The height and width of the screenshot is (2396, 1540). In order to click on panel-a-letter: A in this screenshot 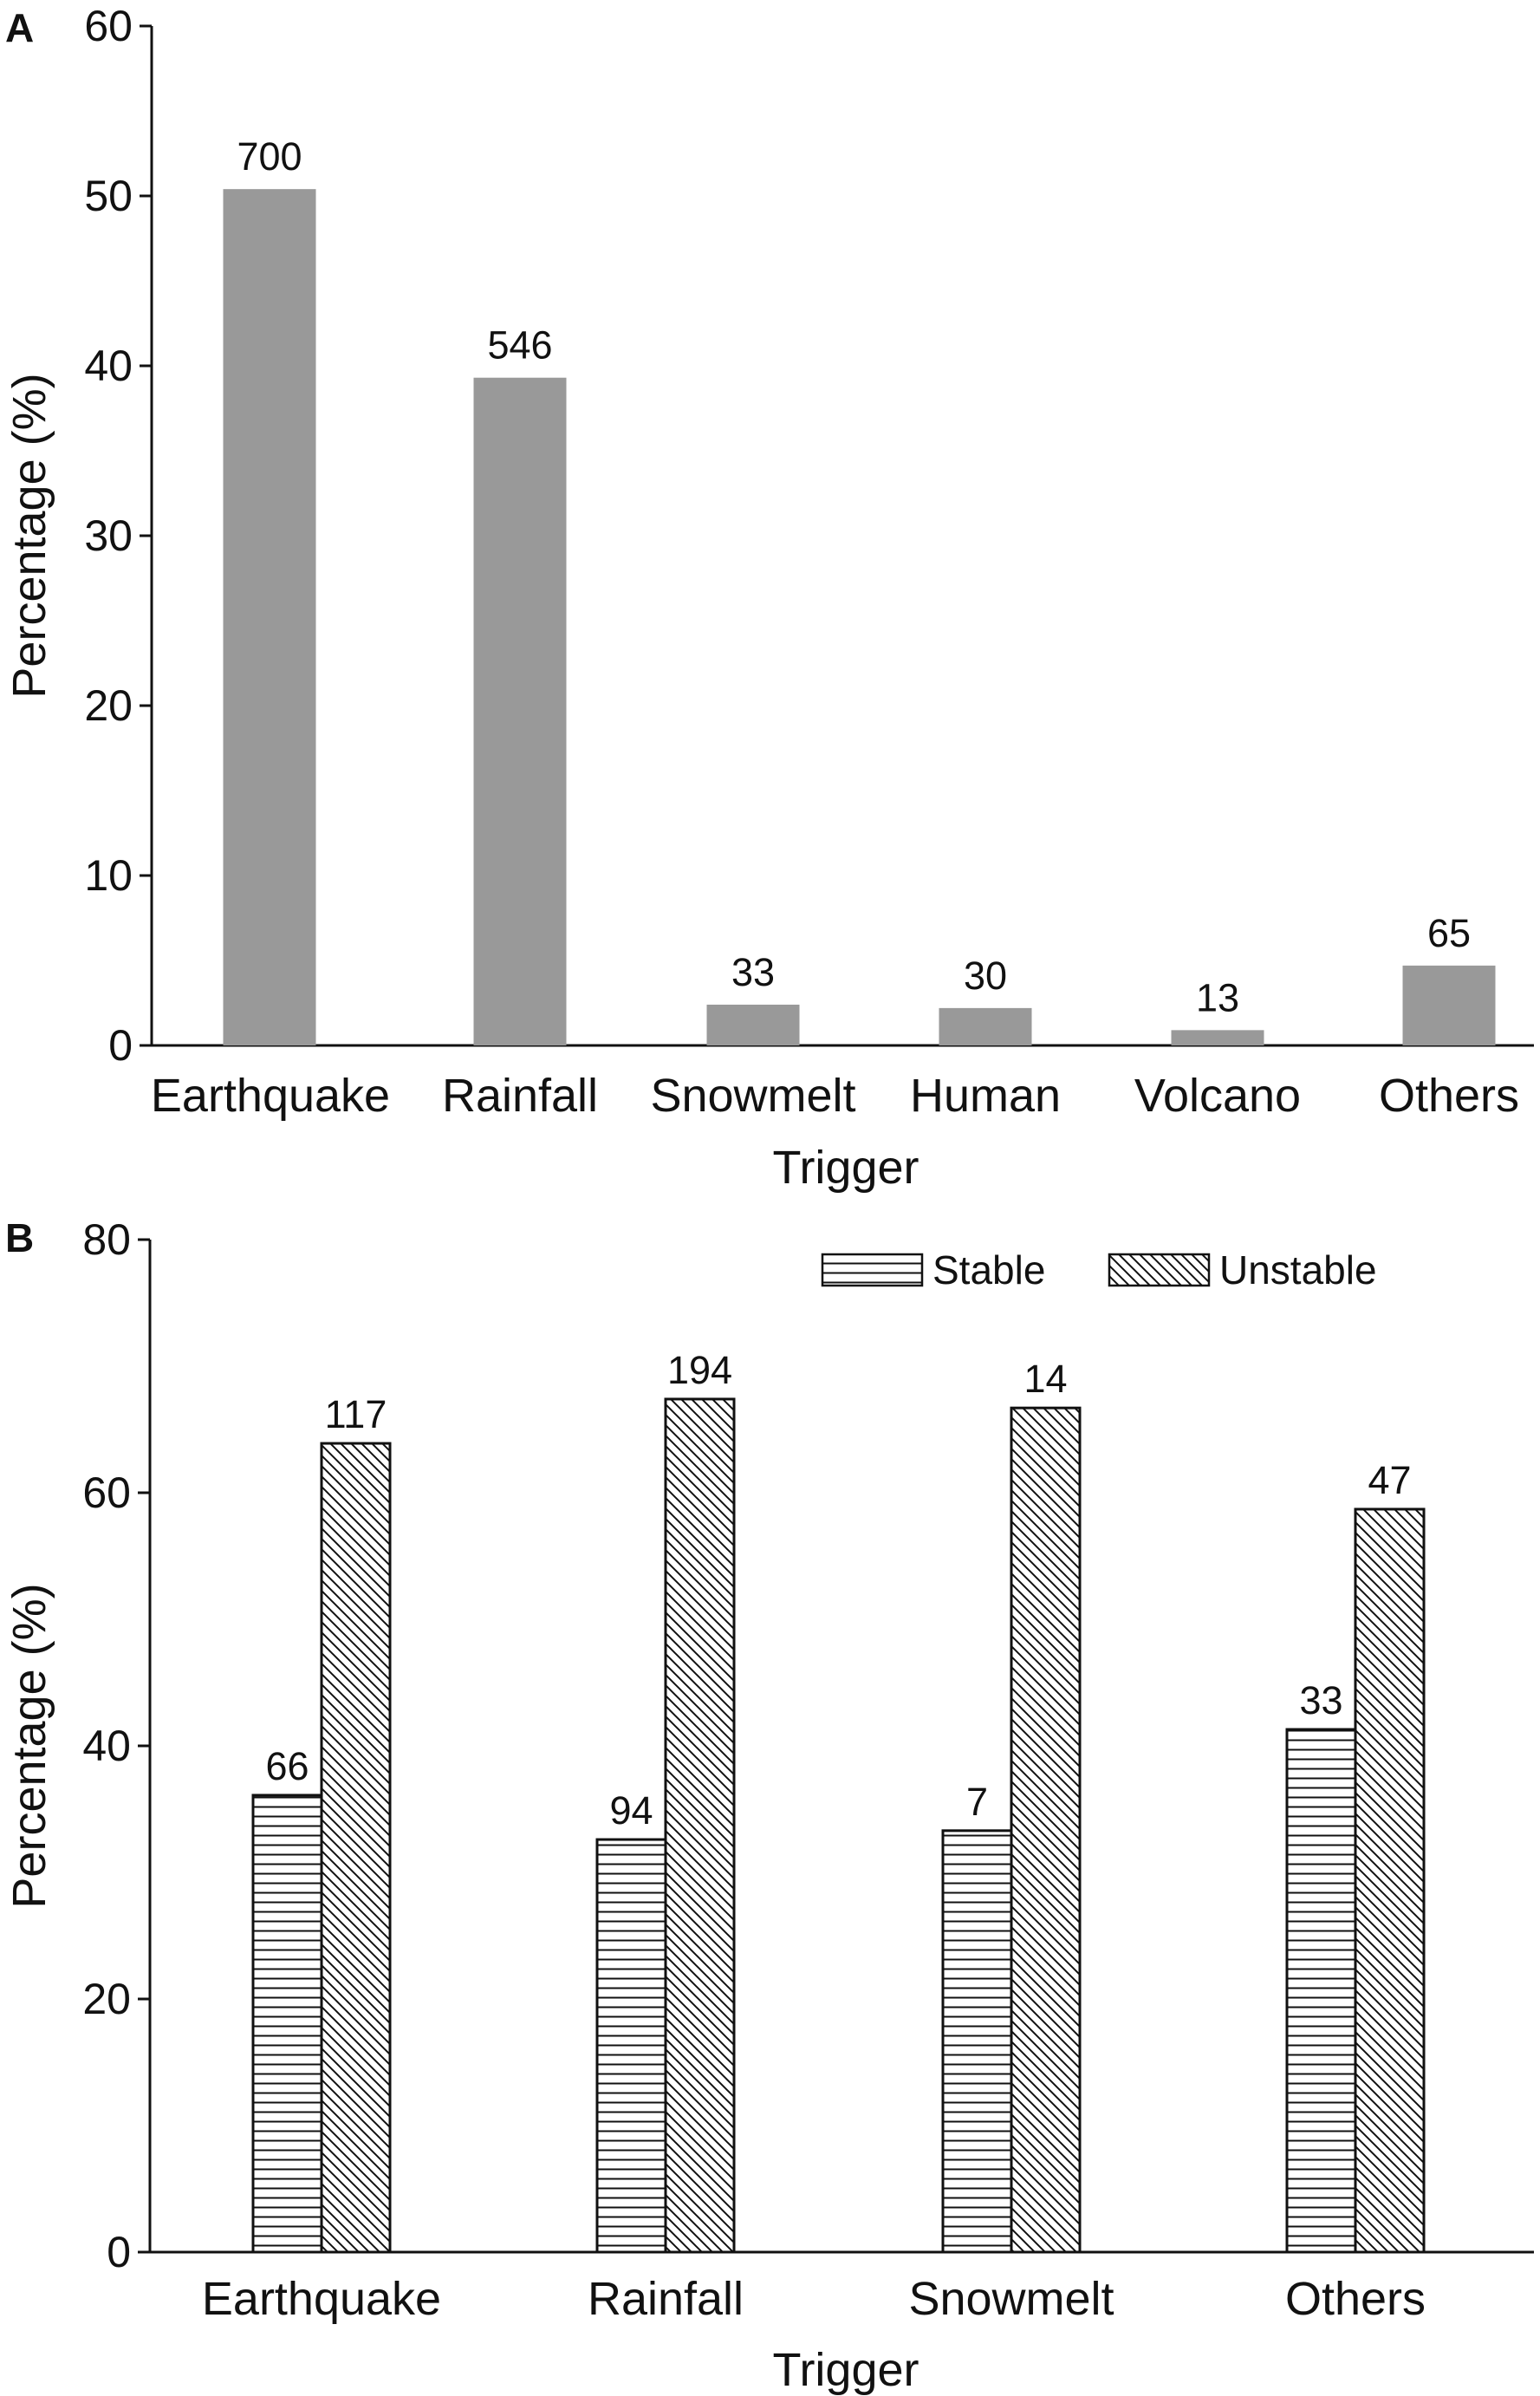, I will do `click(20, 27)`.